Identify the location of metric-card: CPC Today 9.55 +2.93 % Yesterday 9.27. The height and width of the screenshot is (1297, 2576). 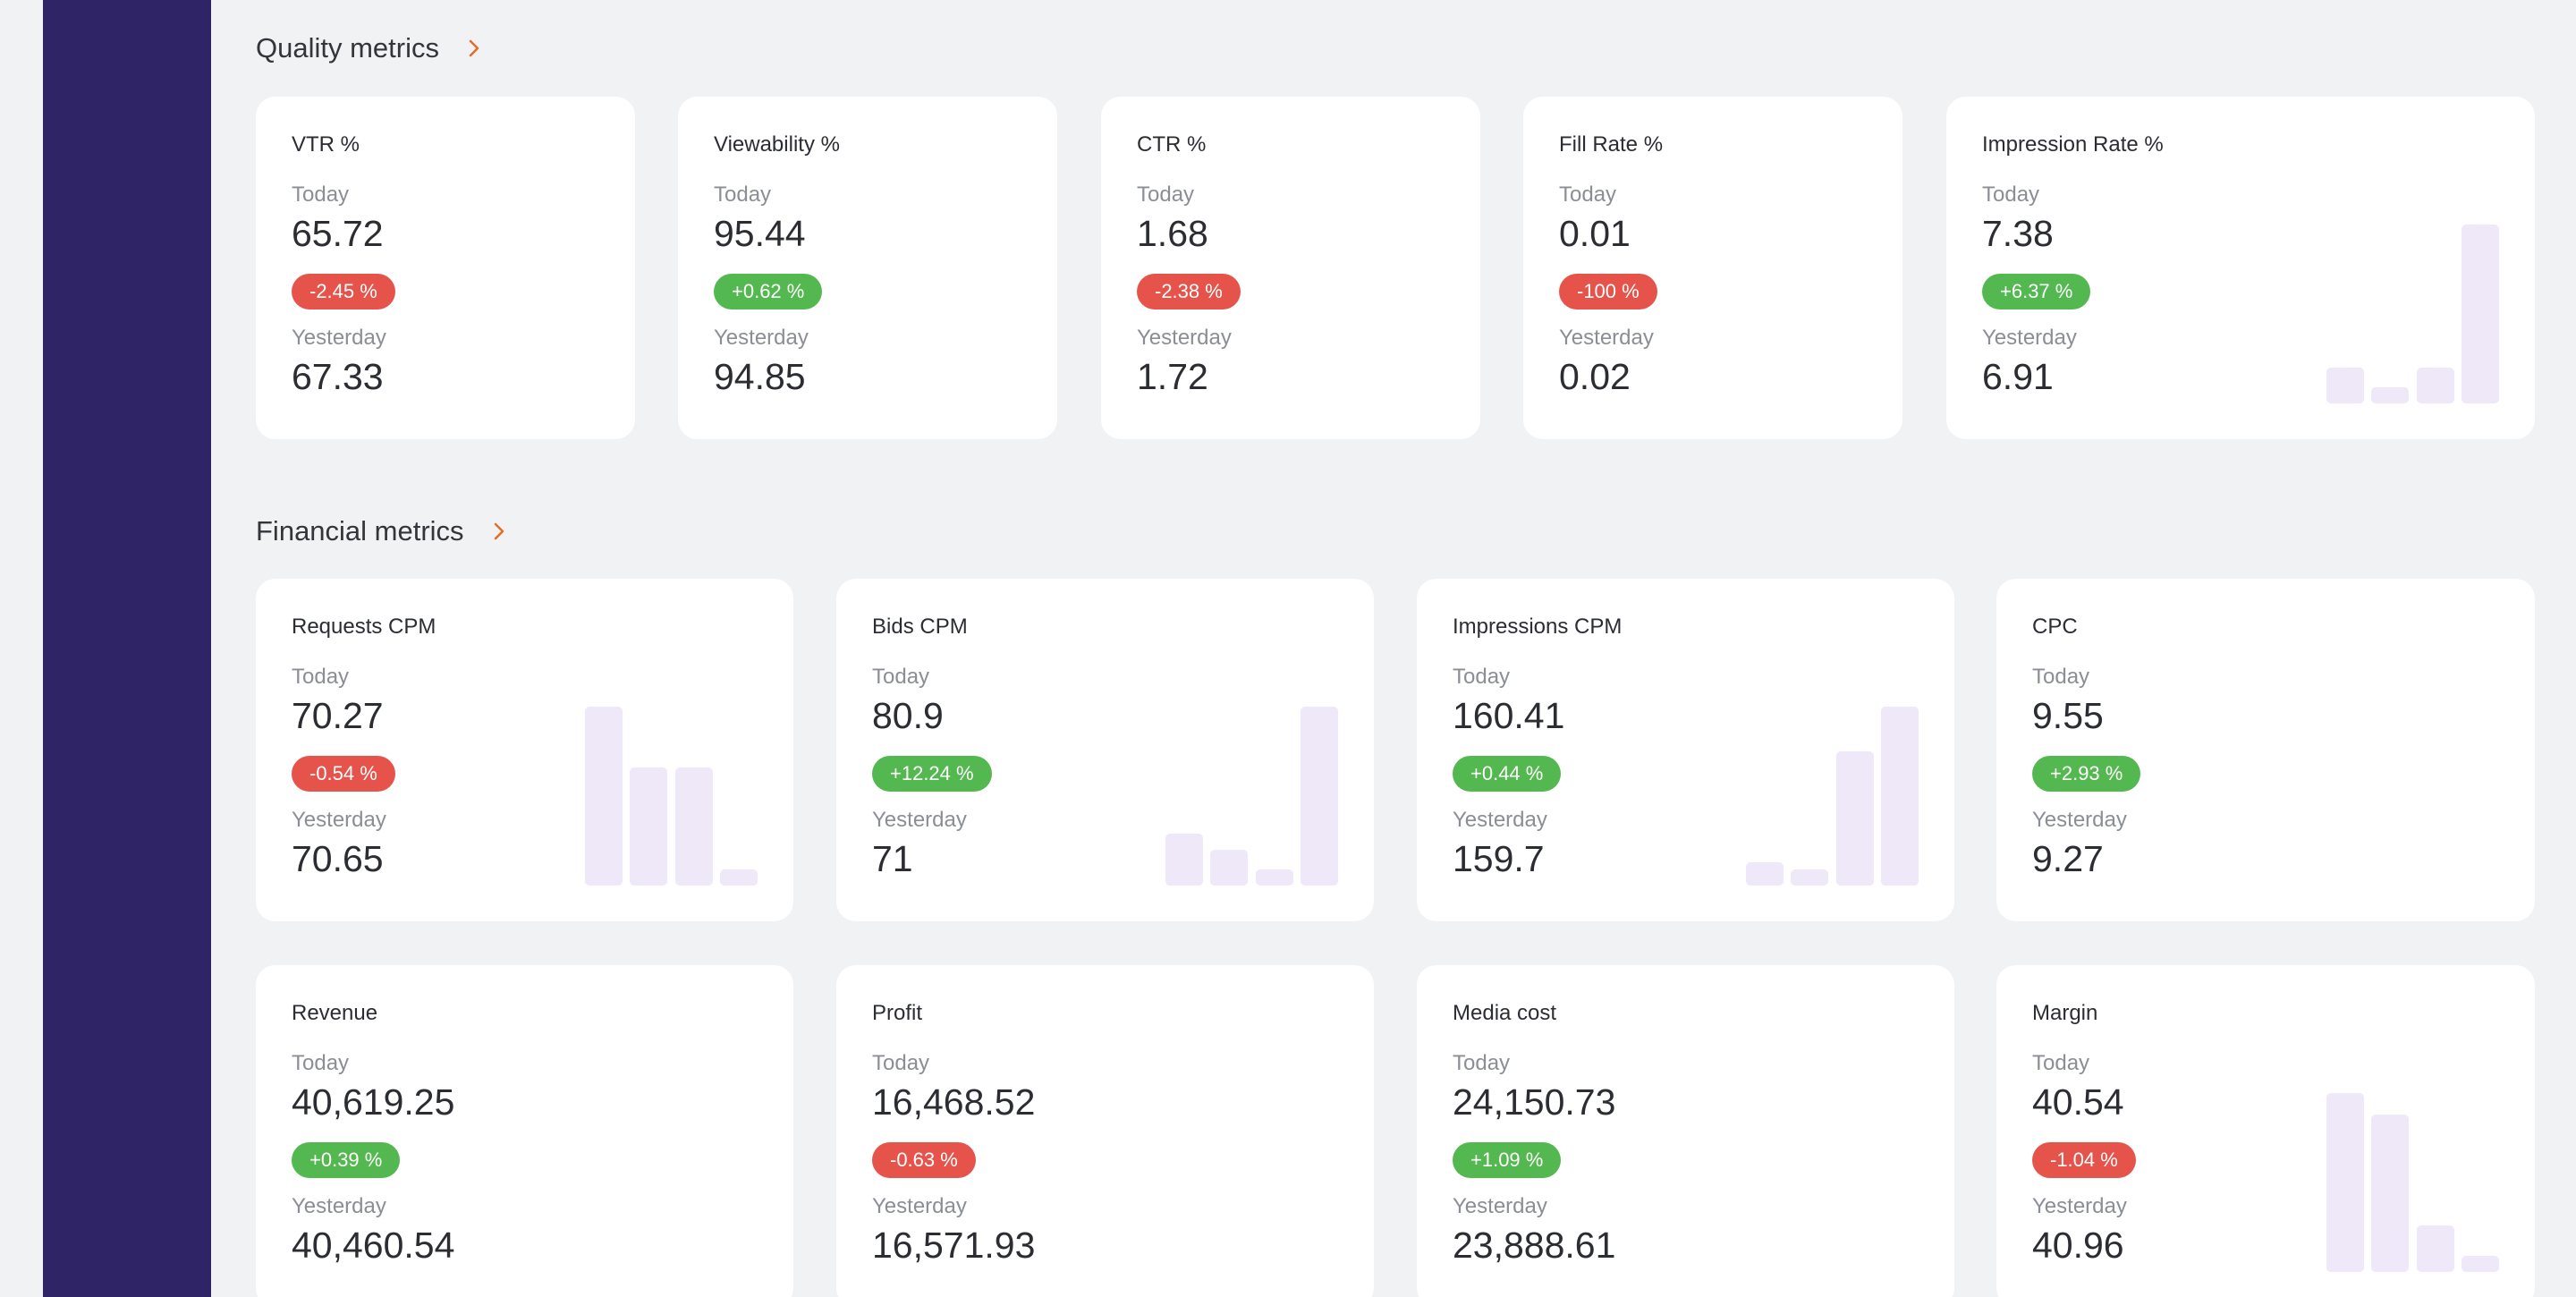
(2265, 750).